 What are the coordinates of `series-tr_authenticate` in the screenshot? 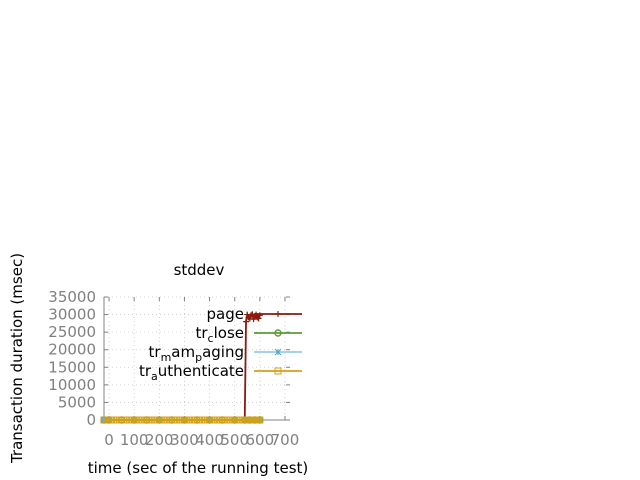 It's located at (182, 420).